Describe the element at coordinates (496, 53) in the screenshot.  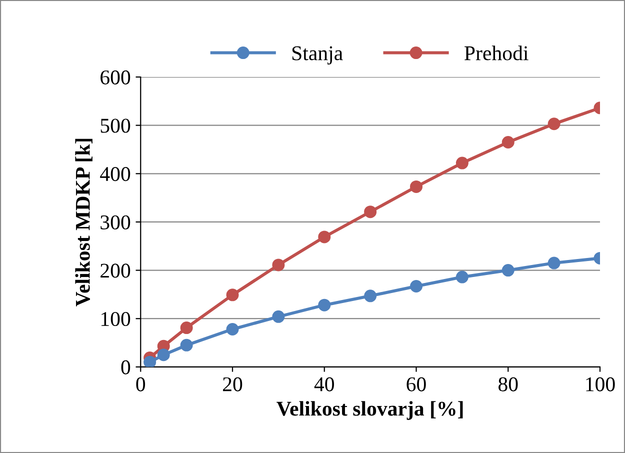
I see `legend-label: Prehodi` at that location.